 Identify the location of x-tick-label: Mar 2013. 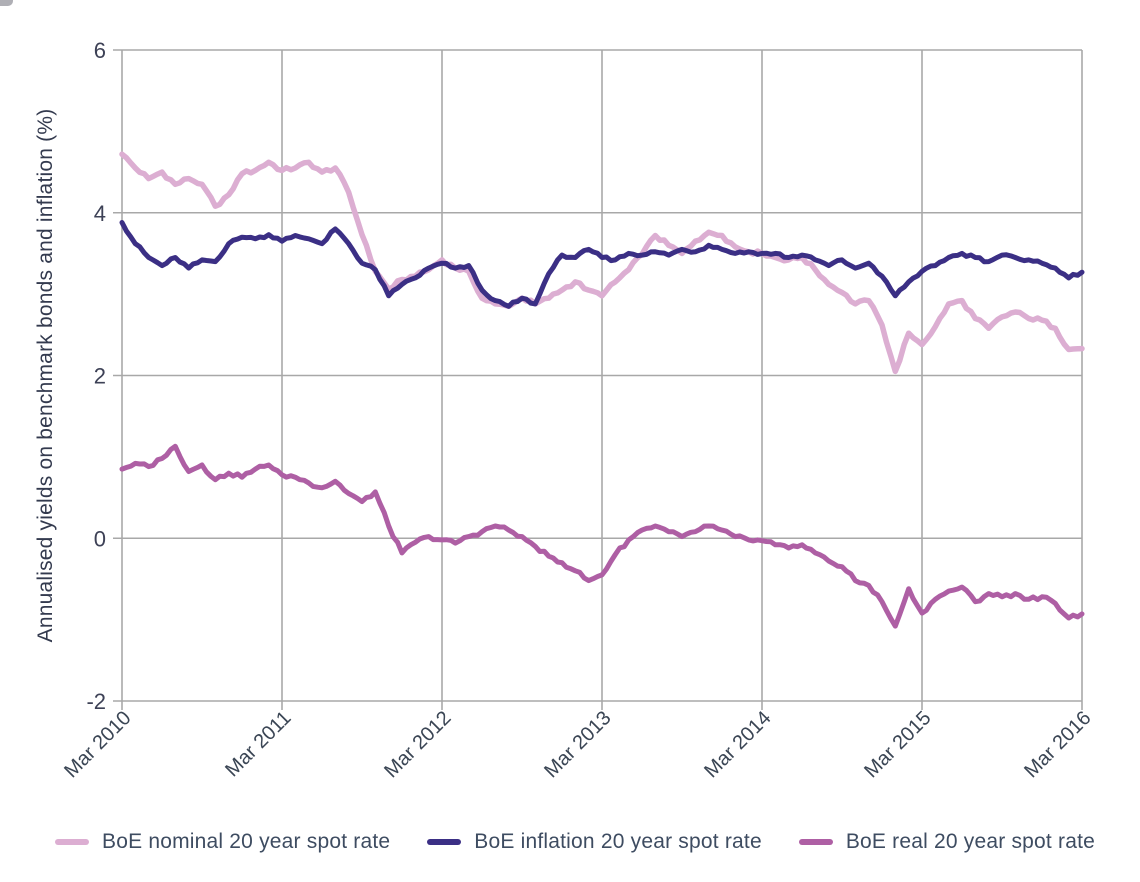
(577, 744).